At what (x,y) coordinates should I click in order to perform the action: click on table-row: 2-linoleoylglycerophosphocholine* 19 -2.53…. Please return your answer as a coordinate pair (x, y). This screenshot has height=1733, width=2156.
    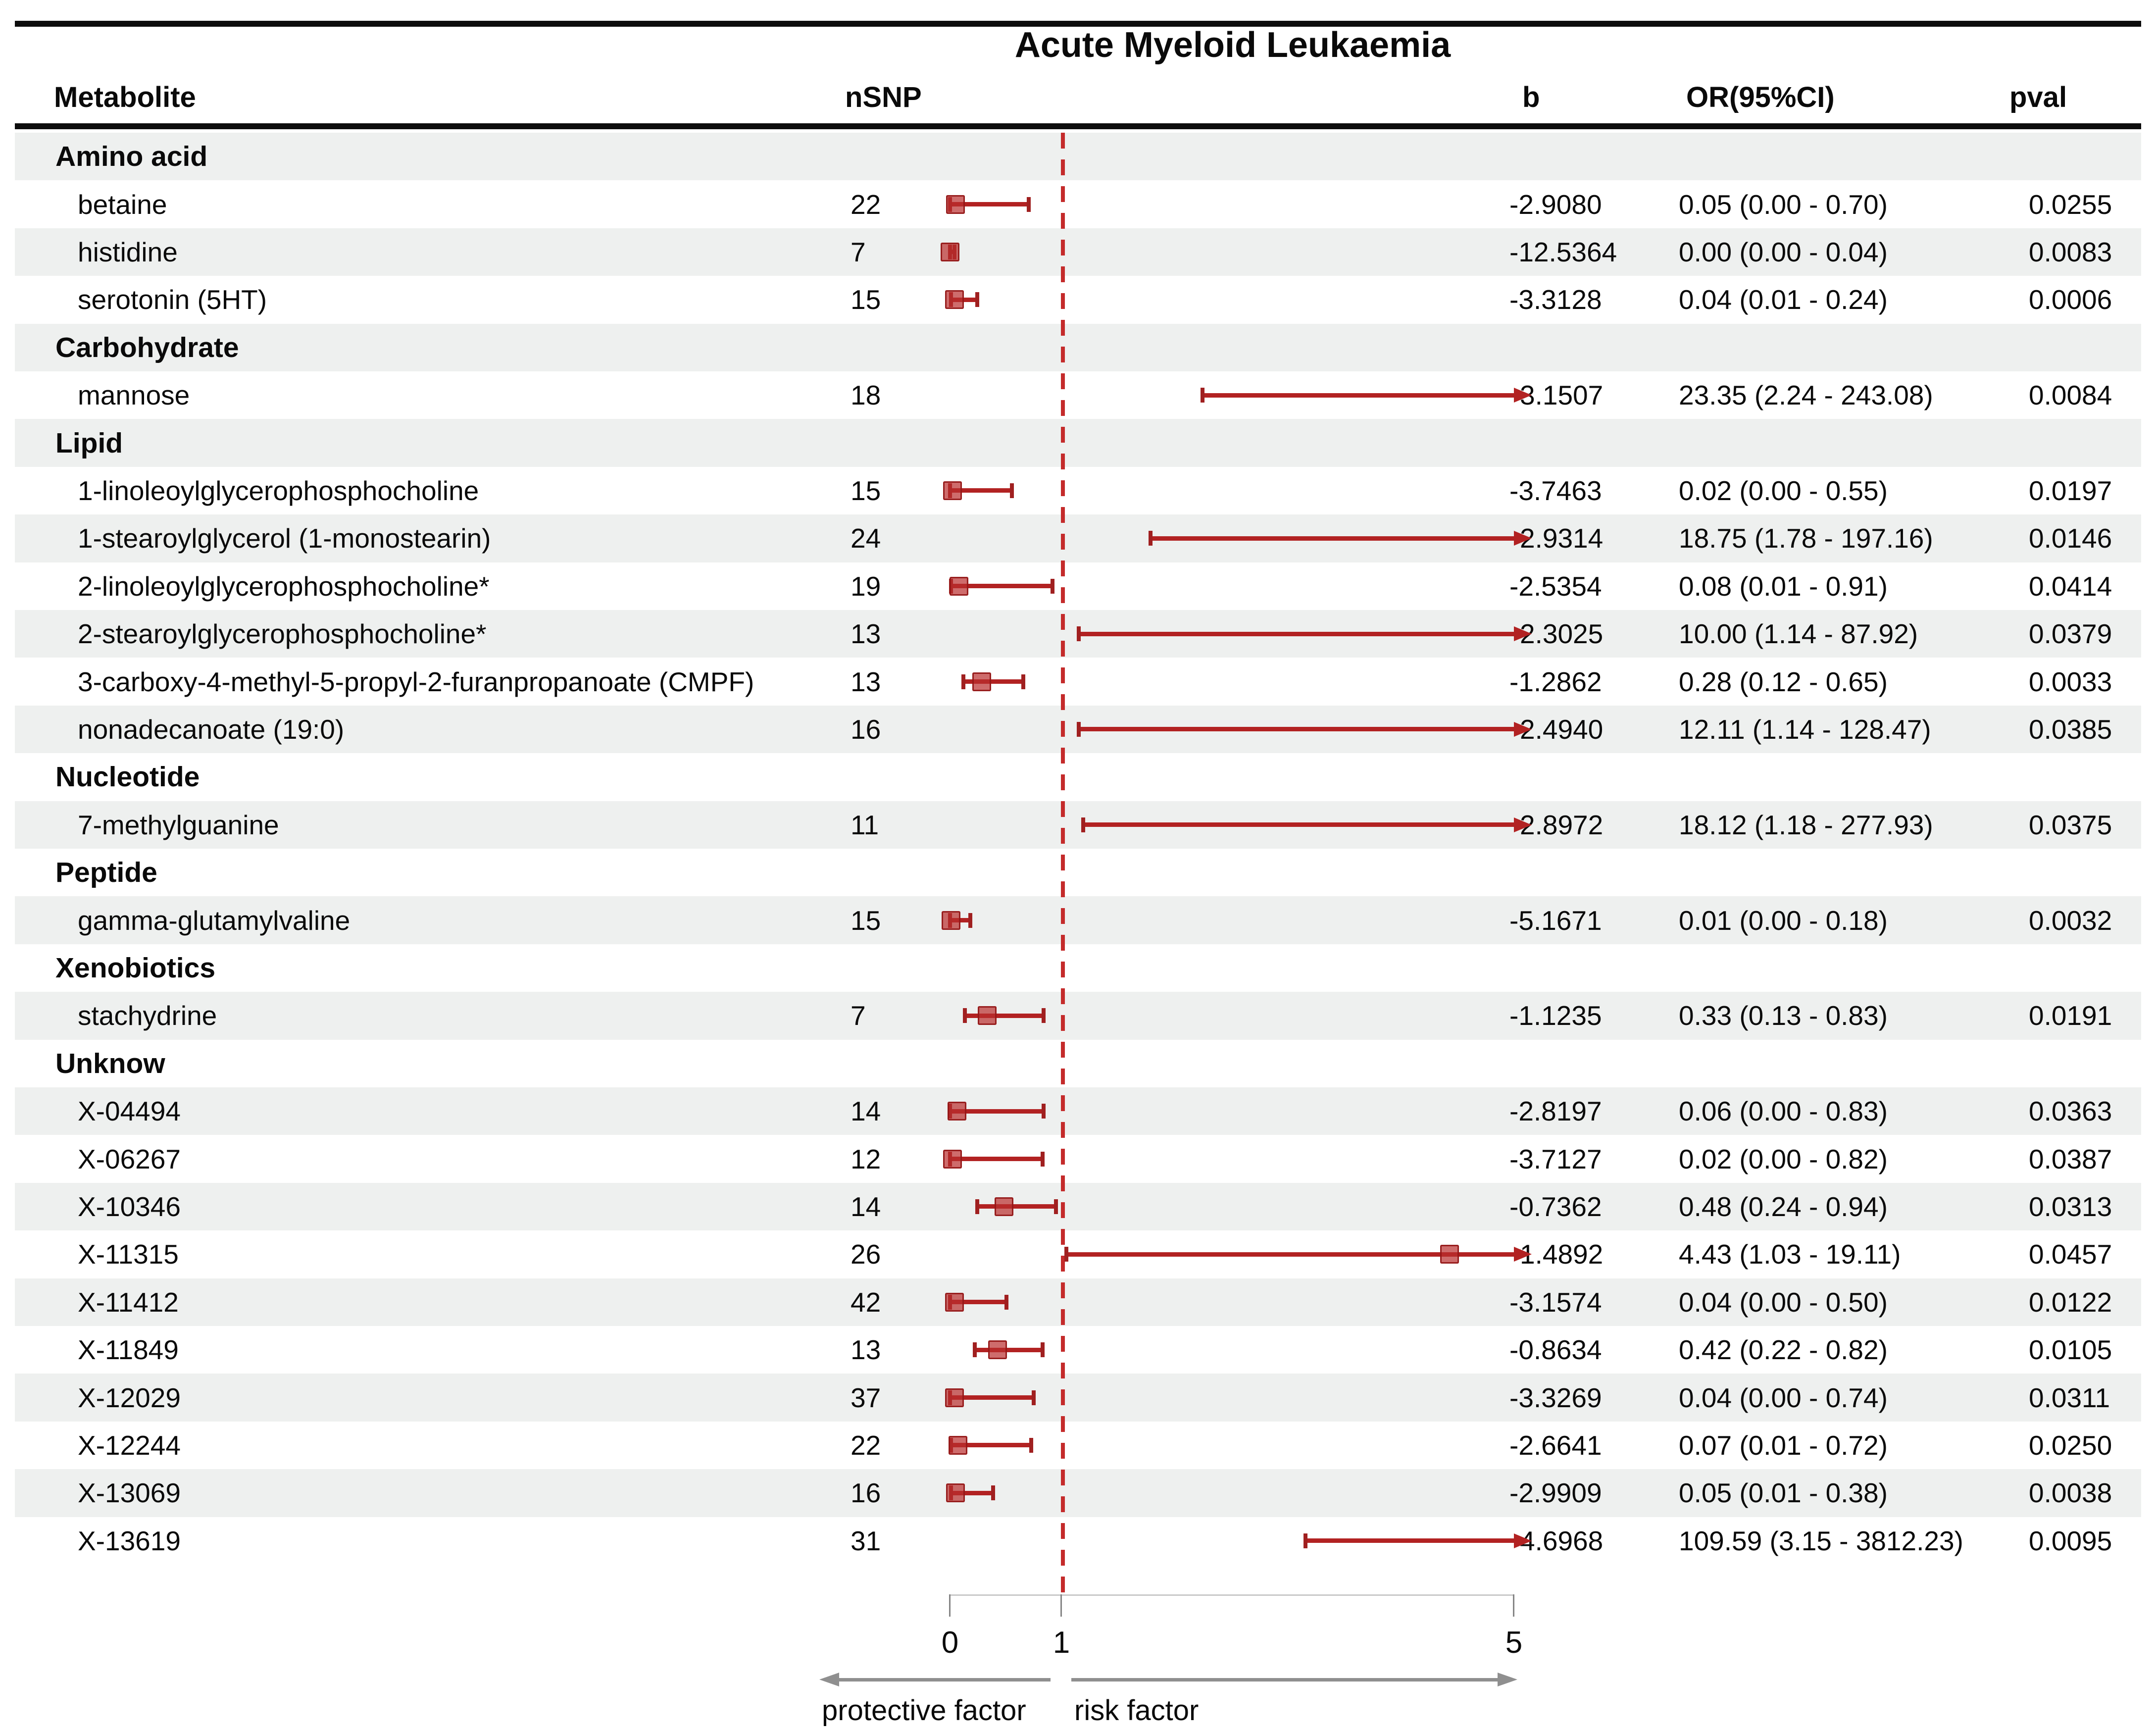
    Looking at the image, I should click on (1078, 586).